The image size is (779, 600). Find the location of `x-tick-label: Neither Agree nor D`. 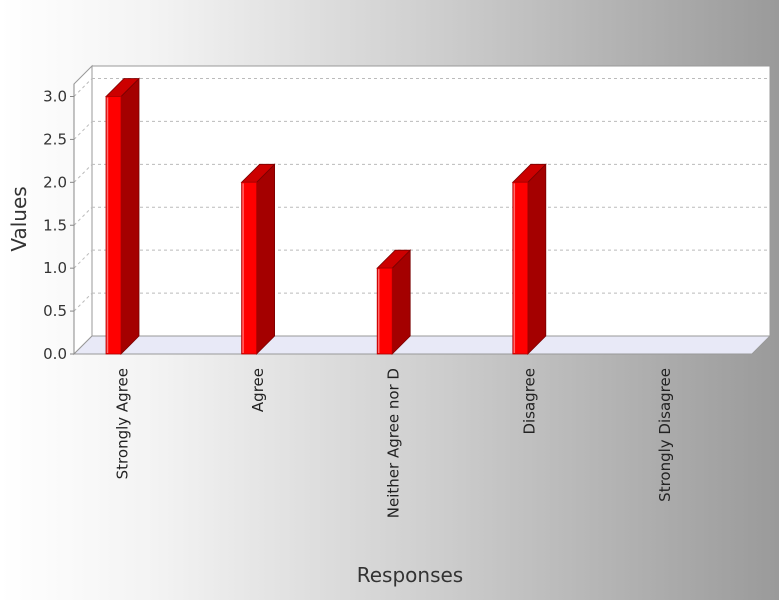

x-tick-label: Neither Agree nor D is located at coordinates (394, 443).